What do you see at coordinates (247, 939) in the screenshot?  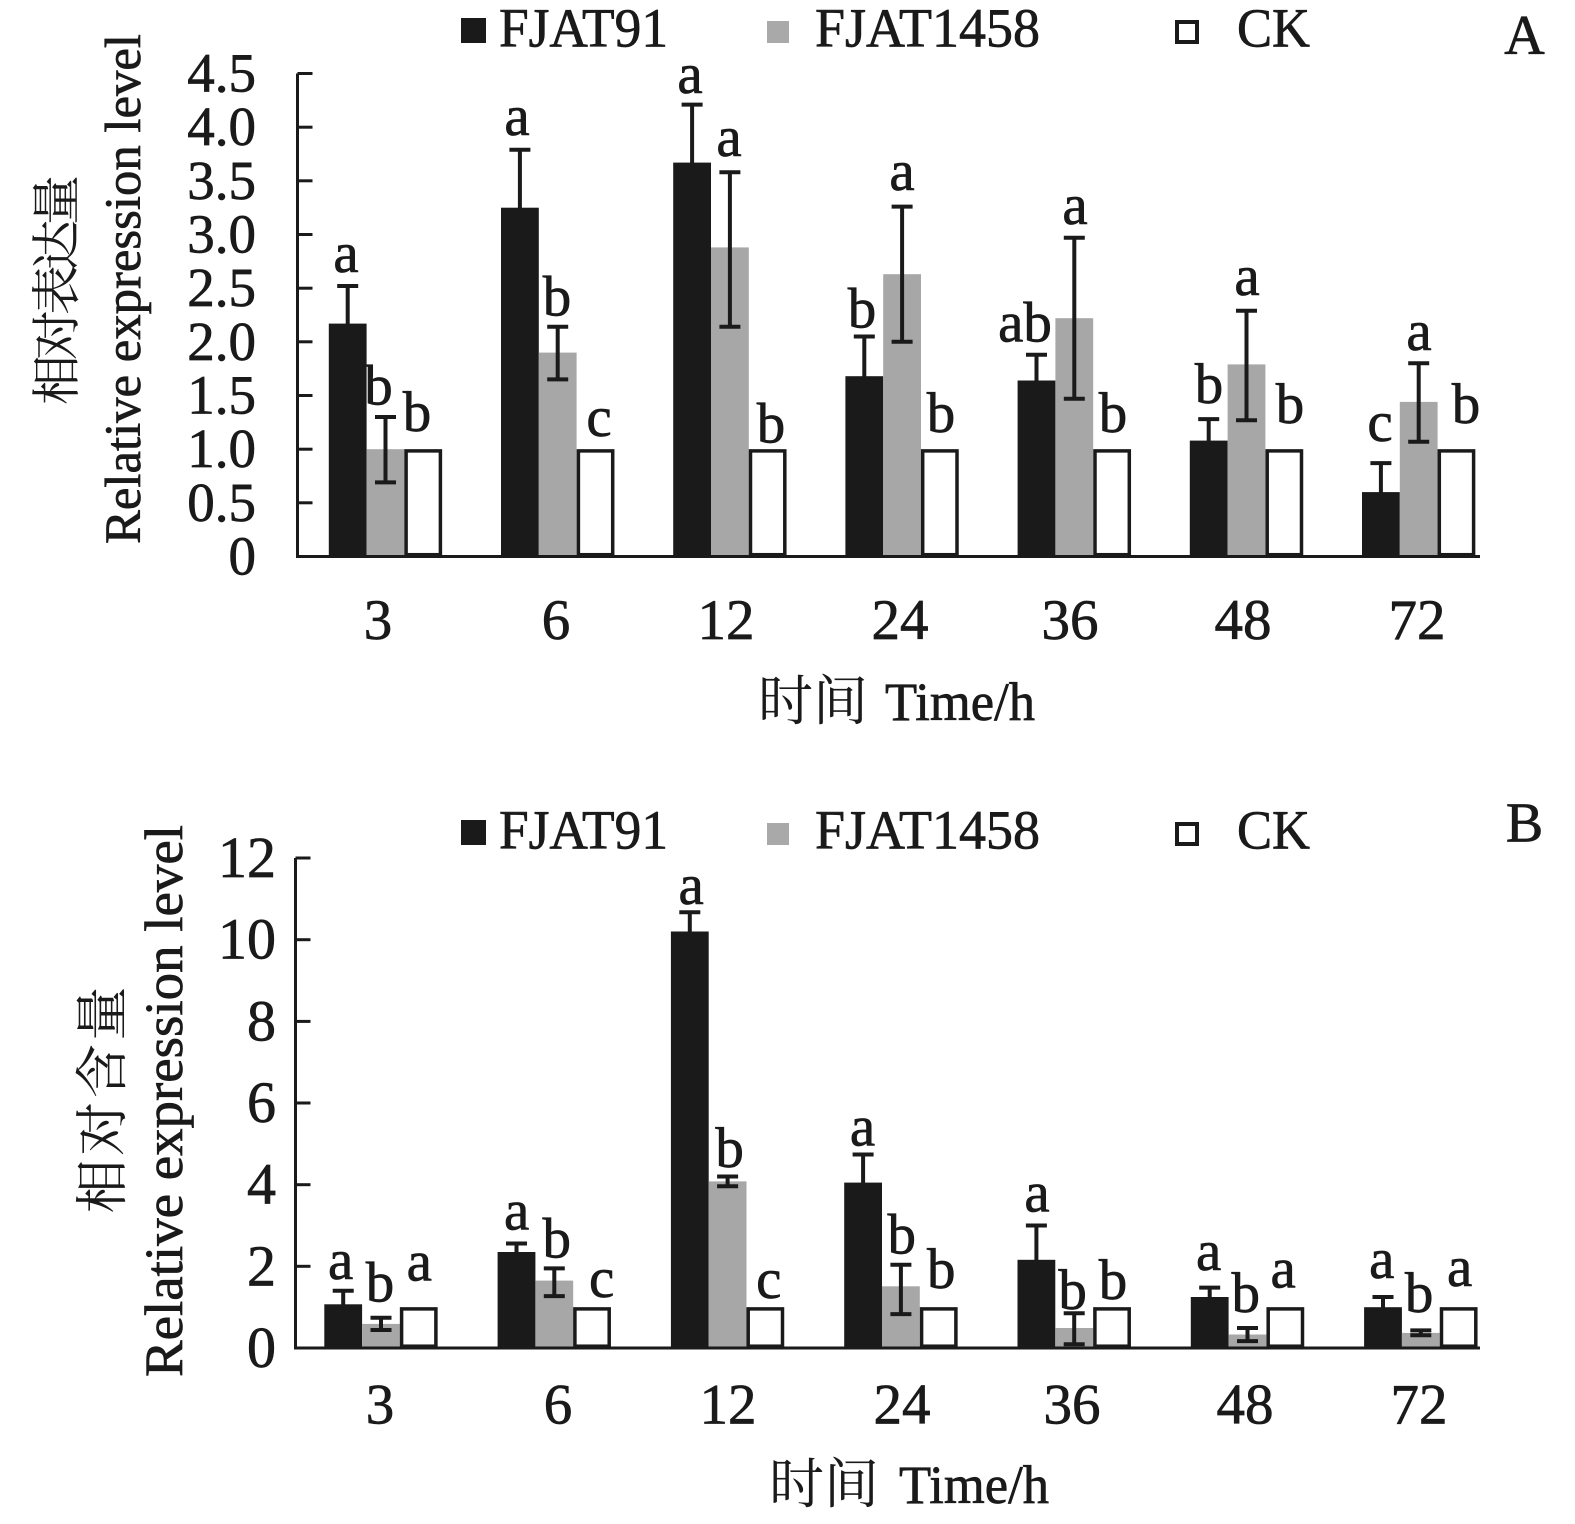 I see `svg-text: 10` at bounding box center [247, 939].